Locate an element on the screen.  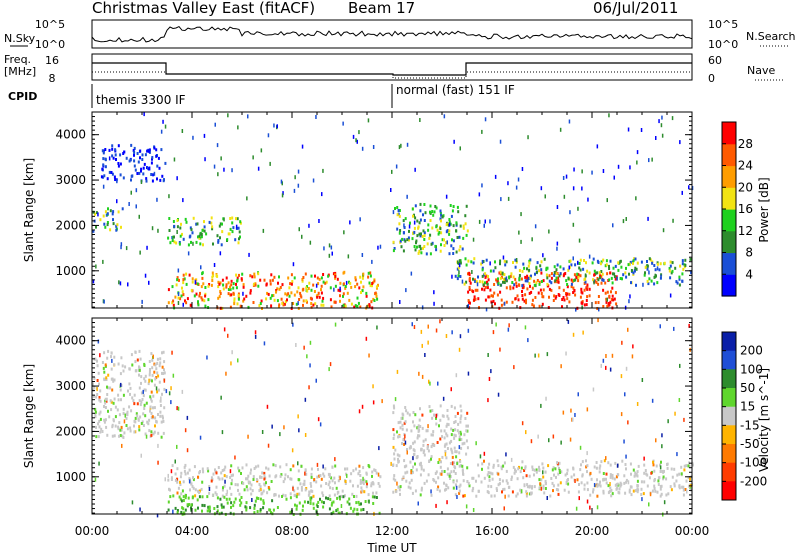
colorbar-swatch is located at coordinates (729, 263).